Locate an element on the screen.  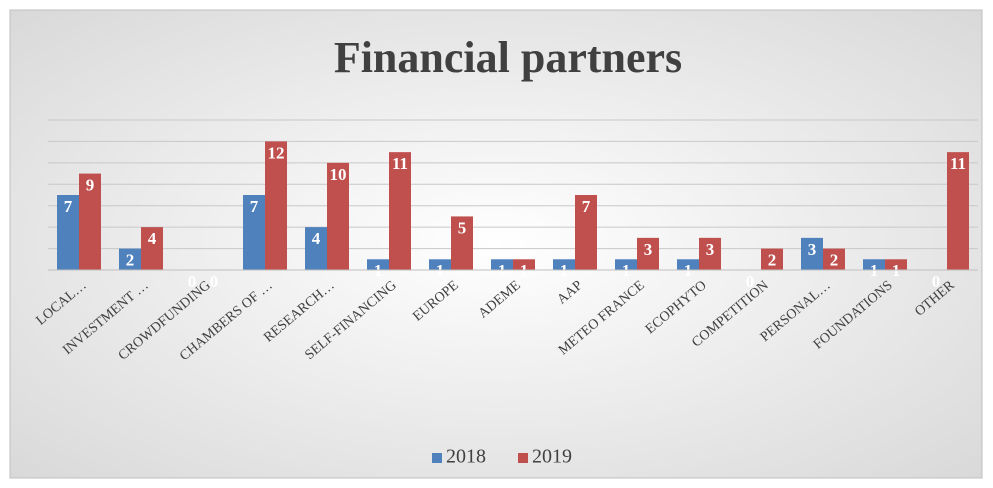
data-label: 12 is located at coordinates (276, 152).